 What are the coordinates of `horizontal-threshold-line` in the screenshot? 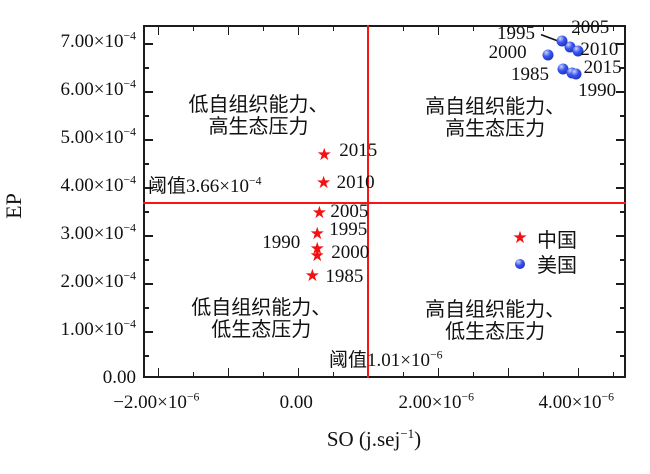 It's located at (384, 203).